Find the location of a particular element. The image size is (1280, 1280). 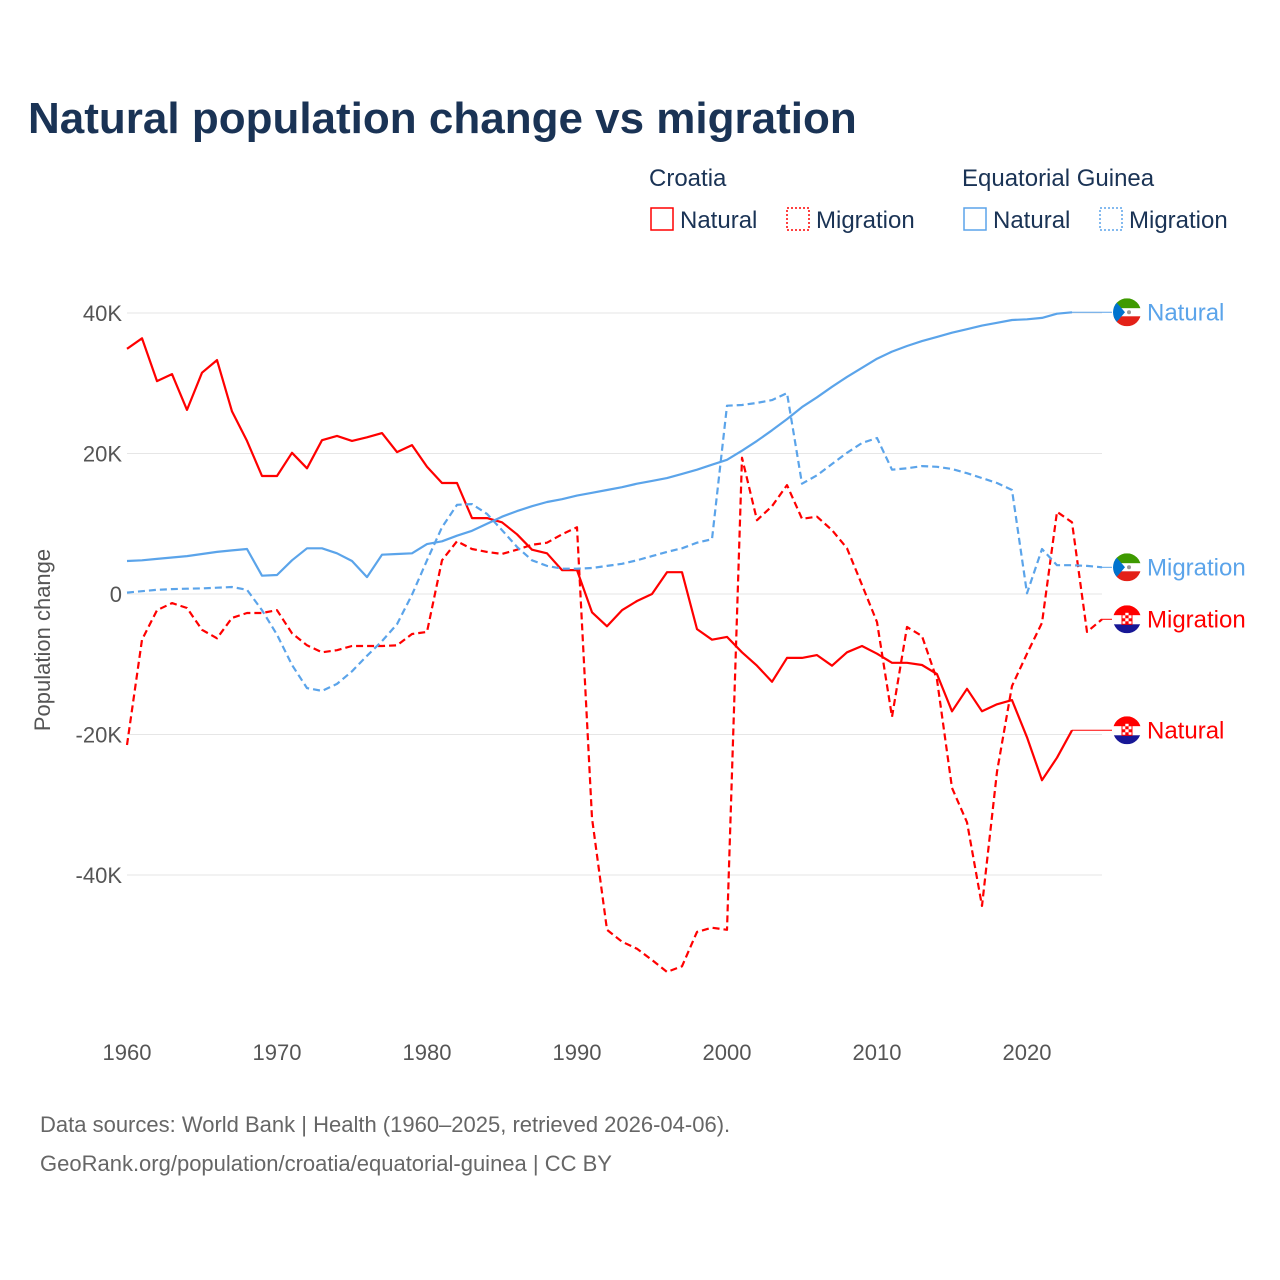

end-label-equatorial-guinea-migration: Migration is located at coordinates (1196, 567).